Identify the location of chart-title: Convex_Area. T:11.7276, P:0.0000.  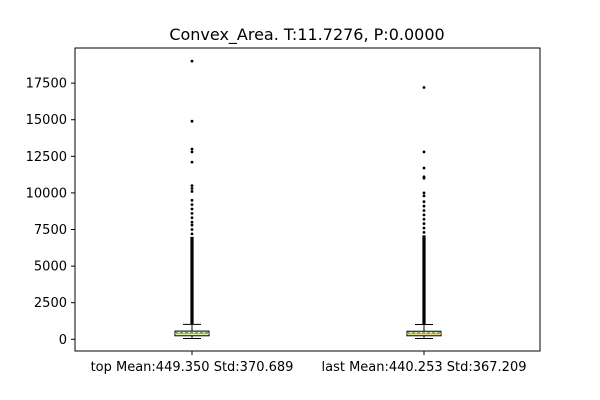
(306, 35).